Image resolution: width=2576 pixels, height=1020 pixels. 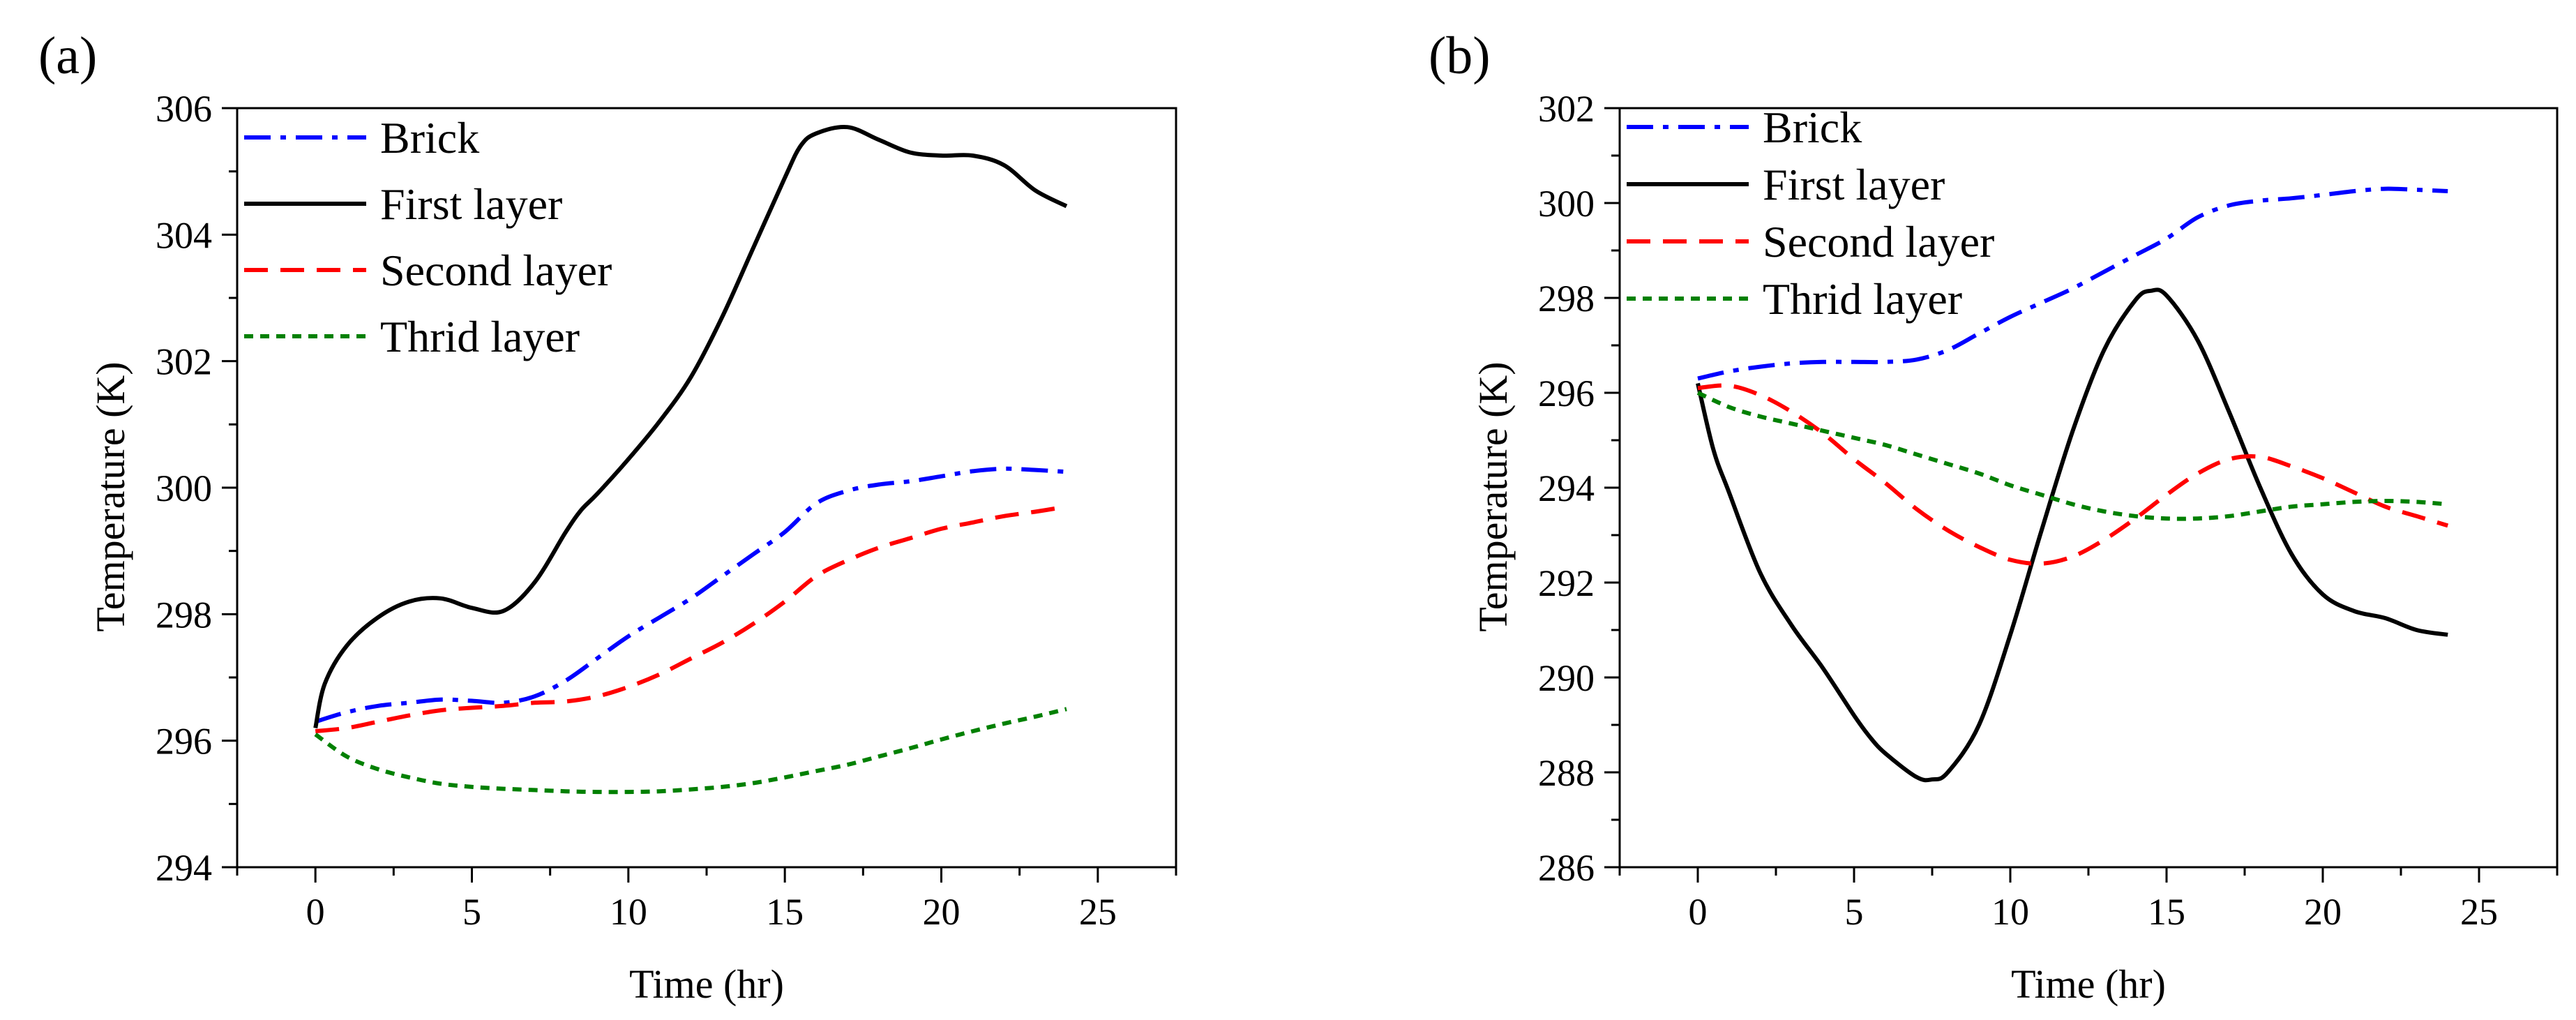 I want to click on series-line-brick-a, so click(x=691, y=595).